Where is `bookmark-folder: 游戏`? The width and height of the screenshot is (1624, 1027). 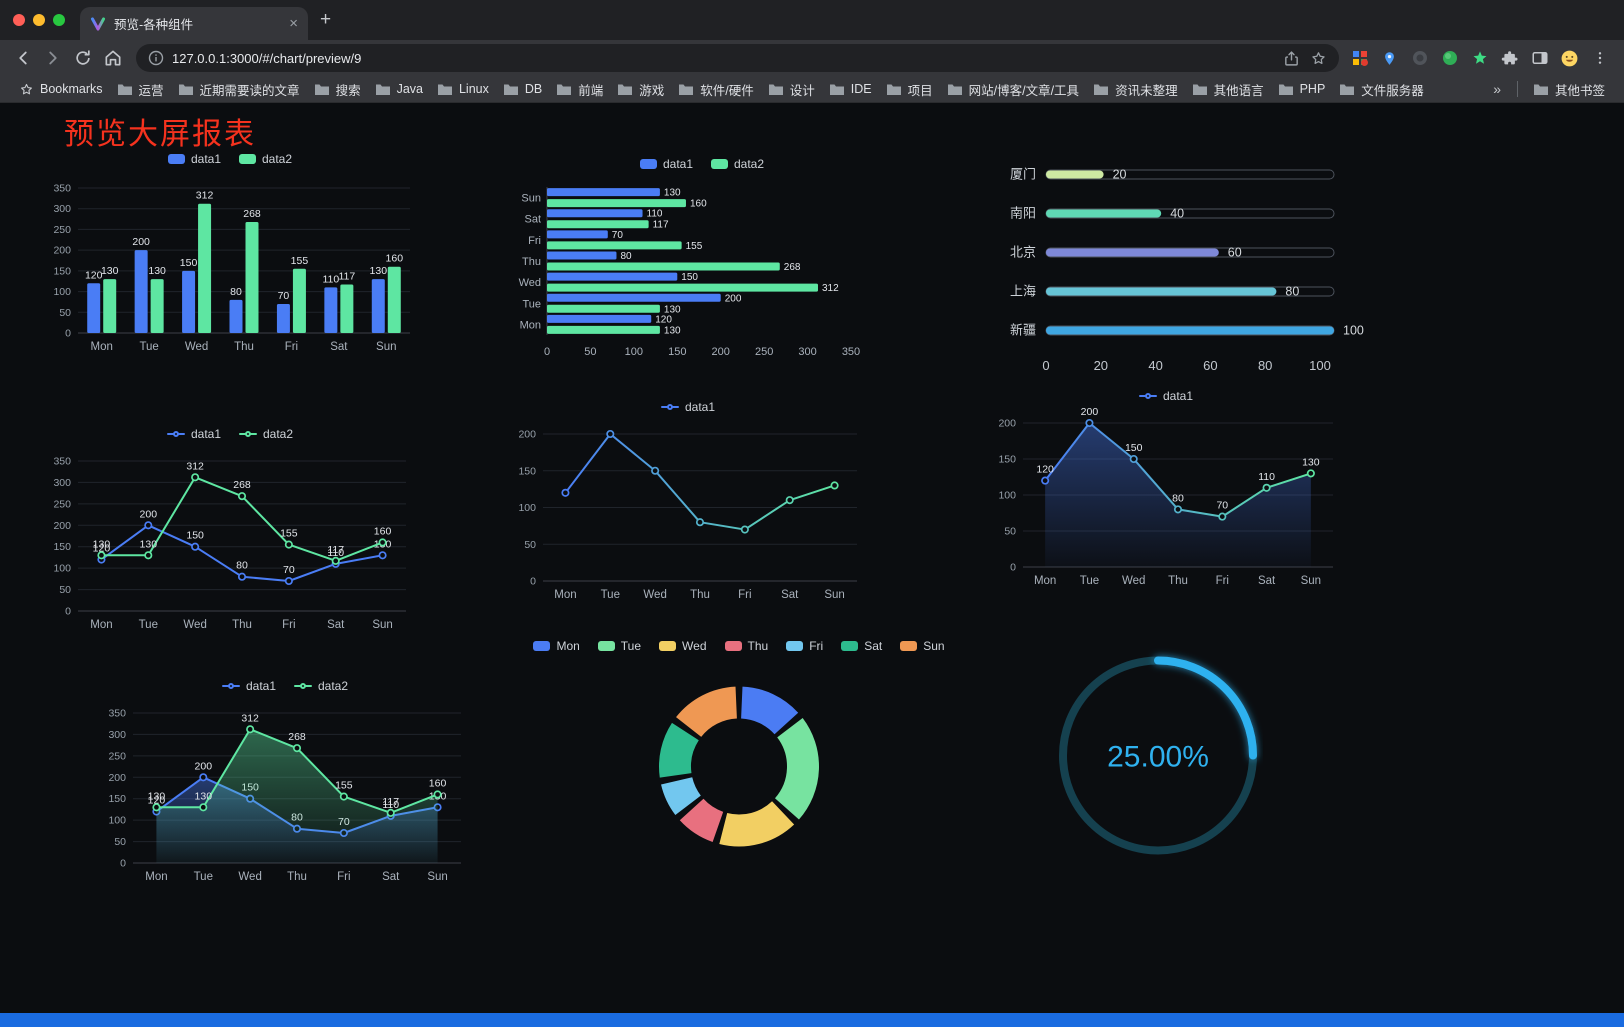 bookmark-folder: 游戏 is located at coordinates (640, 89).